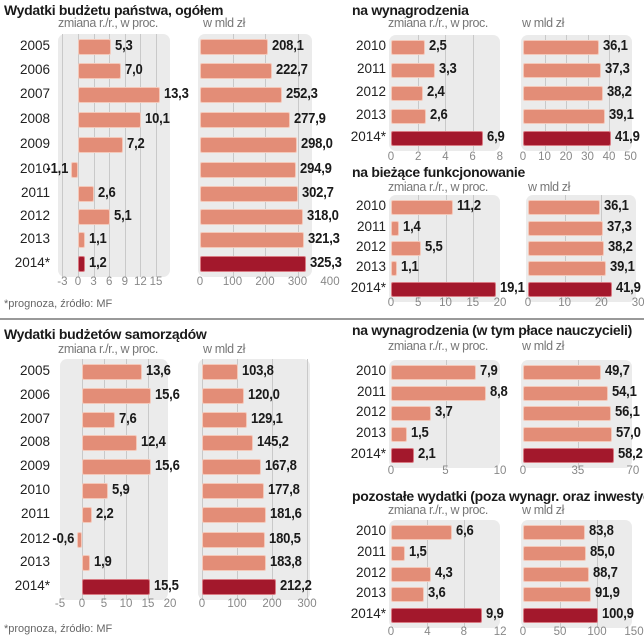 The width and height of the screenshot is (644, 640). What do you see at coordinates (292, 70) in the screenshot?
I see `data-label: 222,7` at bounding box center [292, 70].